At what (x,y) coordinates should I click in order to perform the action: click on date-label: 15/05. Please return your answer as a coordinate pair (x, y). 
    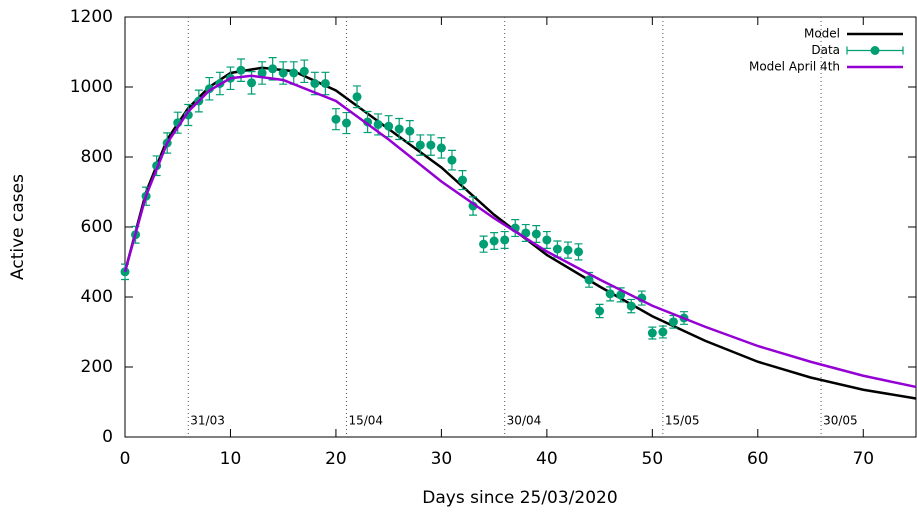
    Looking at the image, I should click on (682, 421).